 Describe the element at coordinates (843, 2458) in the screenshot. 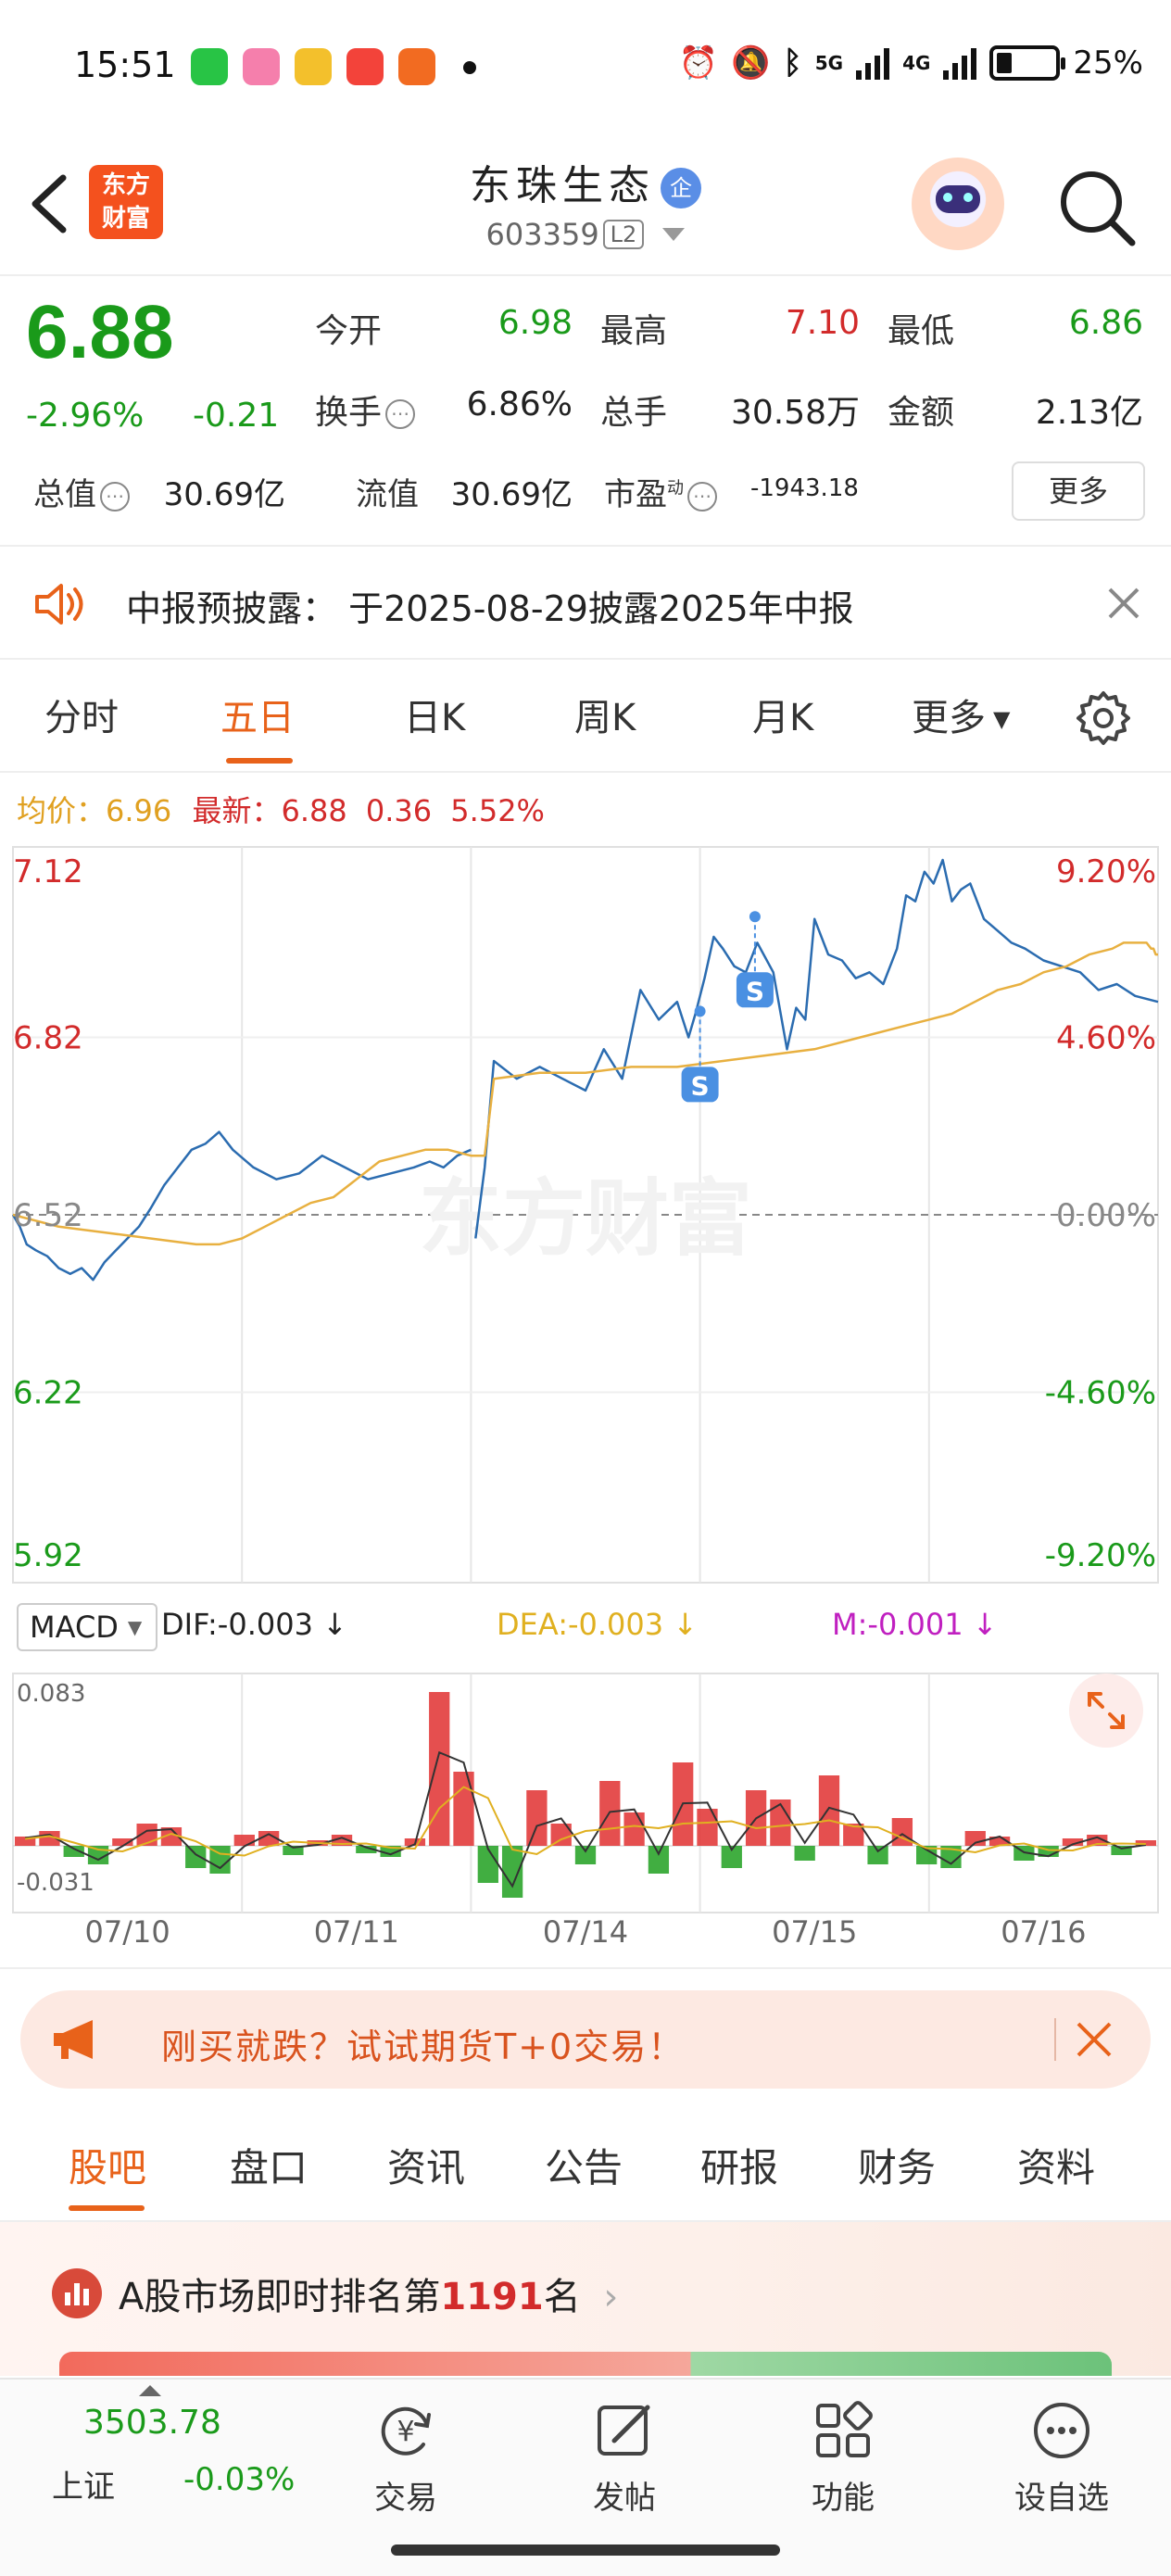

I see `nav-functions: 功能` at that location.